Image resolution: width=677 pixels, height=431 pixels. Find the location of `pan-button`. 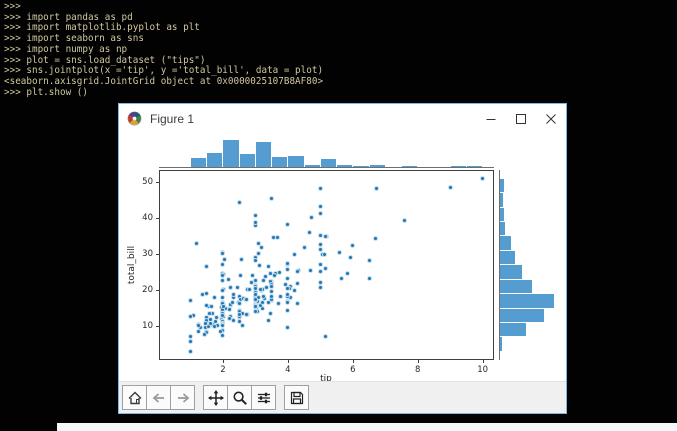

pan-button is located at coordinates (215, 397).